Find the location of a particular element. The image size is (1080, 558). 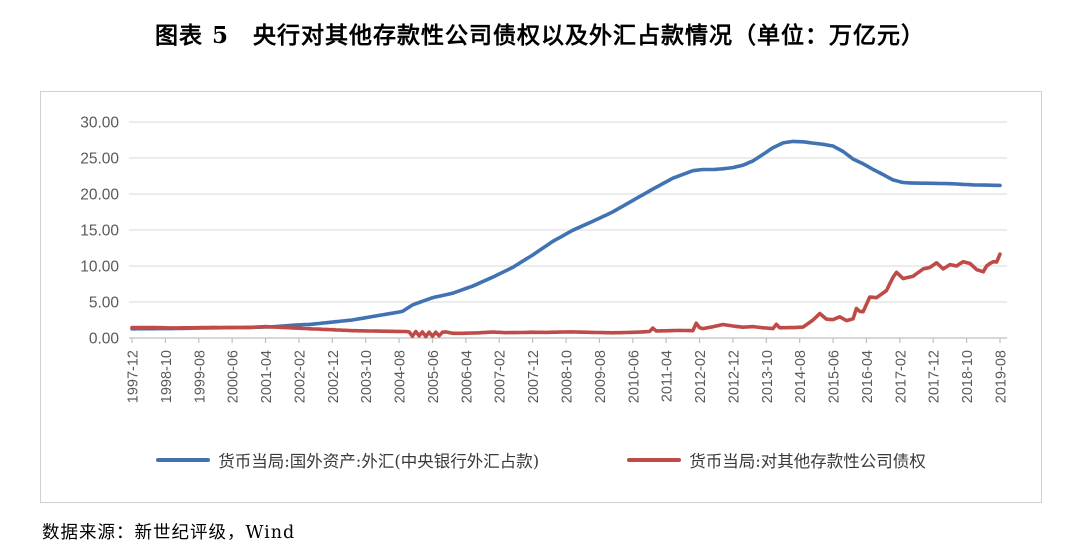

x-axis-label: 2009-08 is located at coordinates (601, 376).